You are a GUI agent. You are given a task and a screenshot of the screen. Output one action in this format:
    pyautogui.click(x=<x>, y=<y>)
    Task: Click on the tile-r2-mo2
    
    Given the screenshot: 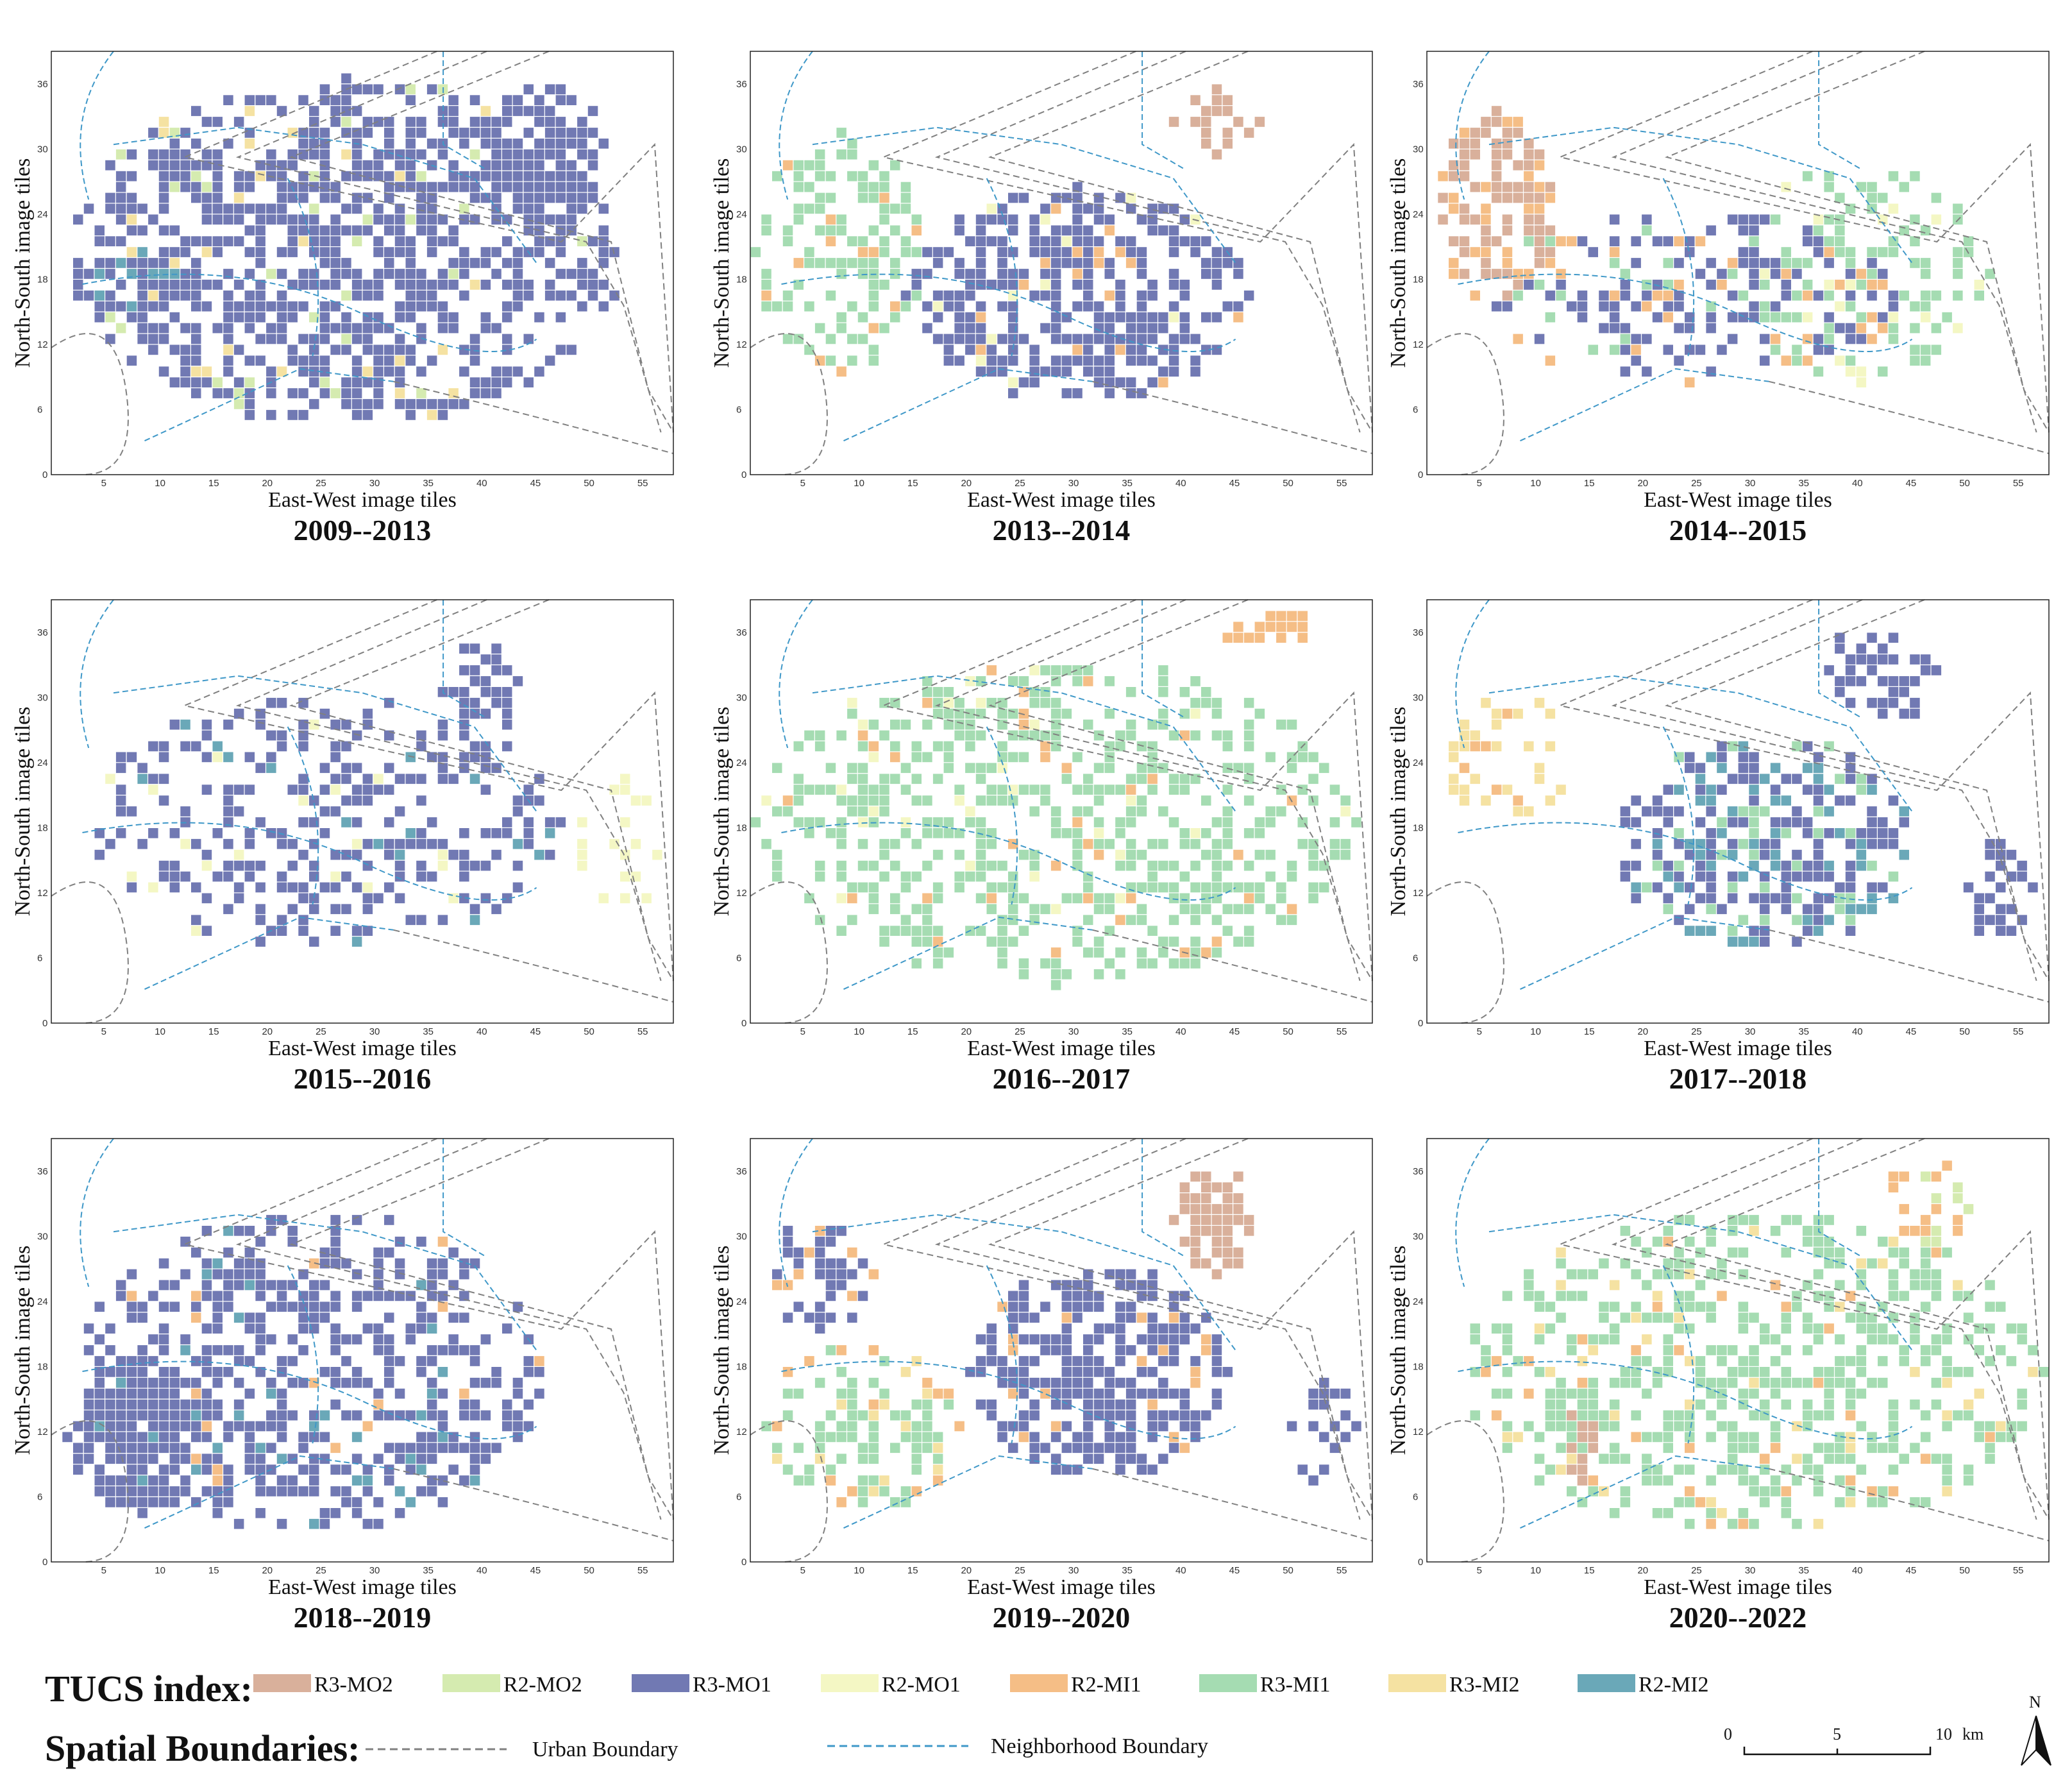 What is the action you would take?
    pyautogui.click(x=1925, y=1241)
    